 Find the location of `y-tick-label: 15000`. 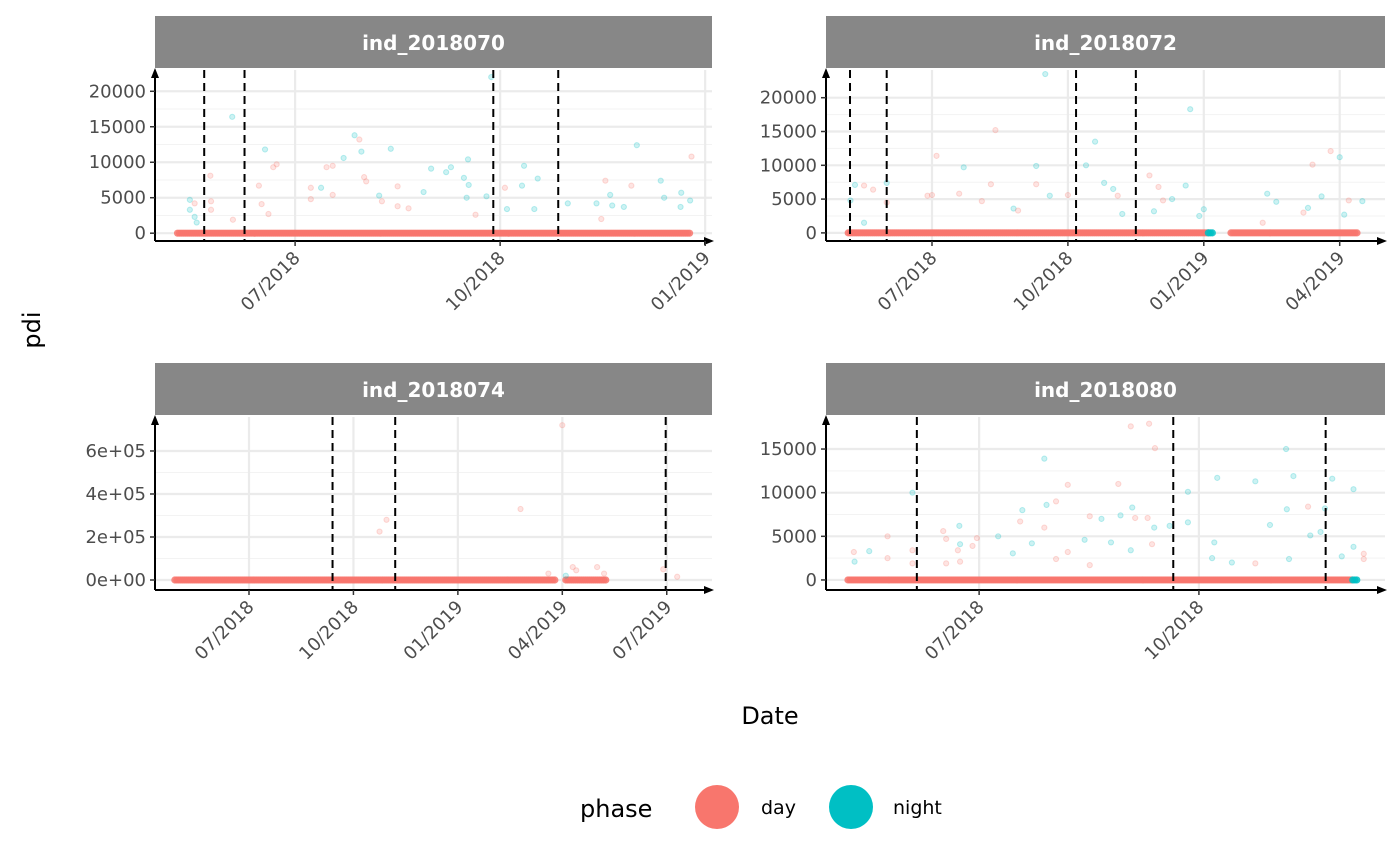

y-tick-label: 15000 is located at coordinates (117, 127).